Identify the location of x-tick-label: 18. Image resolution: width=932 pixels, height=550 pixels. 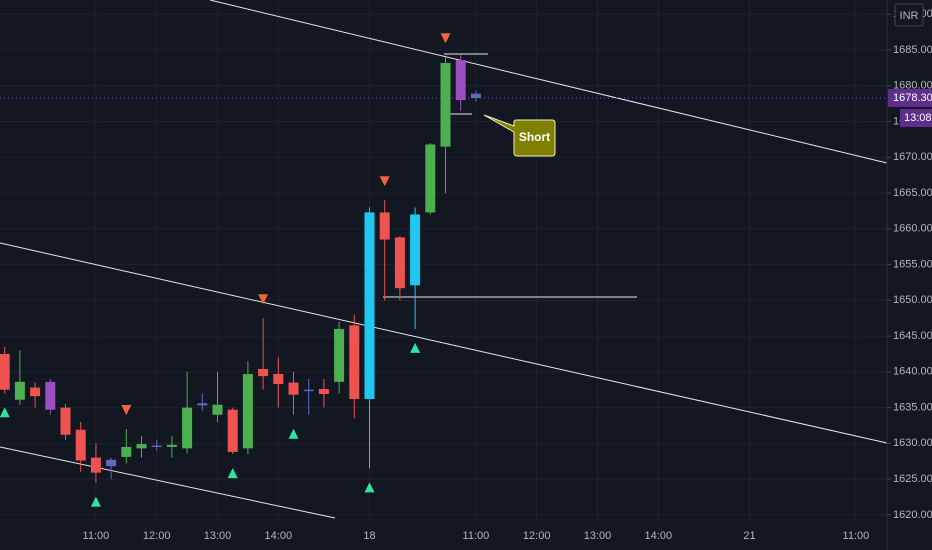
(369, 536).